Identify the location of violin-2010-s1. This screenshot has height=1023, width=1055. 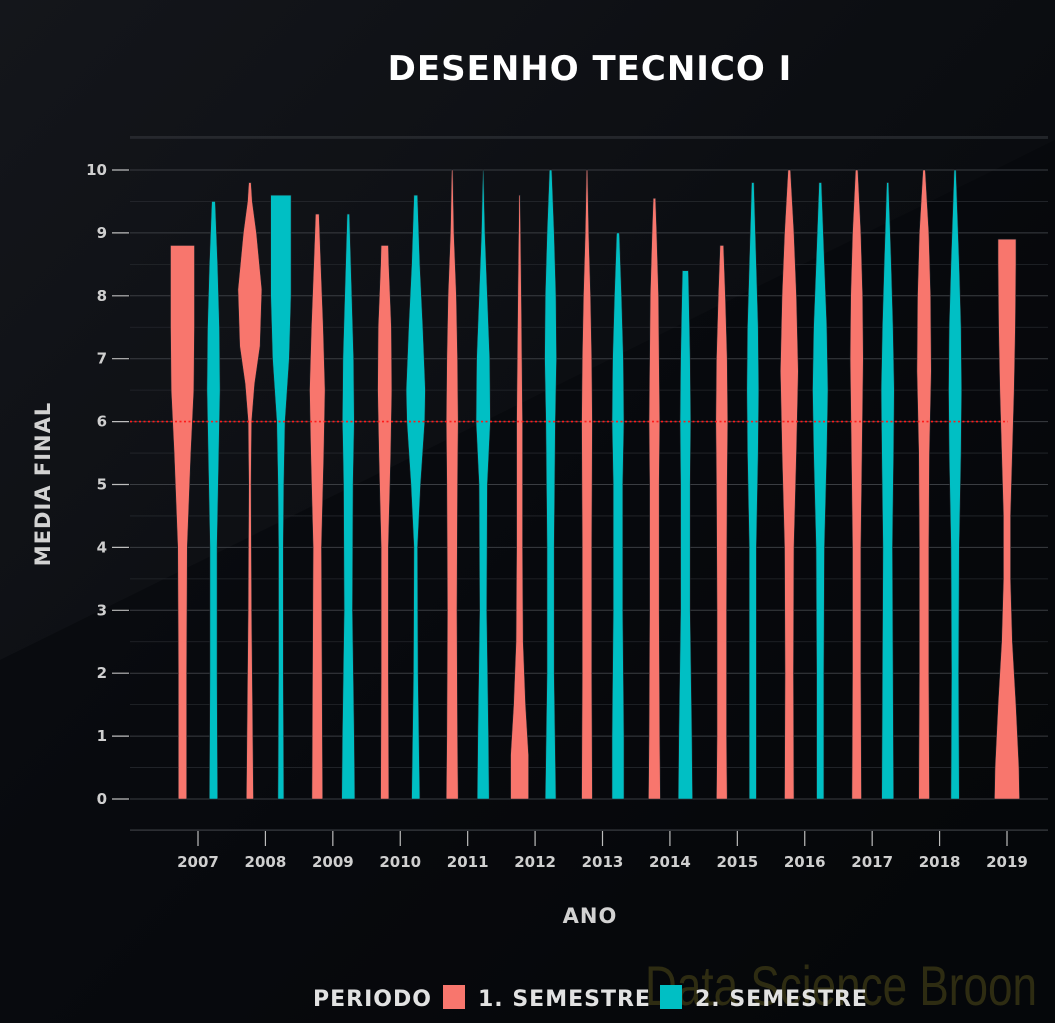
(385, 522).